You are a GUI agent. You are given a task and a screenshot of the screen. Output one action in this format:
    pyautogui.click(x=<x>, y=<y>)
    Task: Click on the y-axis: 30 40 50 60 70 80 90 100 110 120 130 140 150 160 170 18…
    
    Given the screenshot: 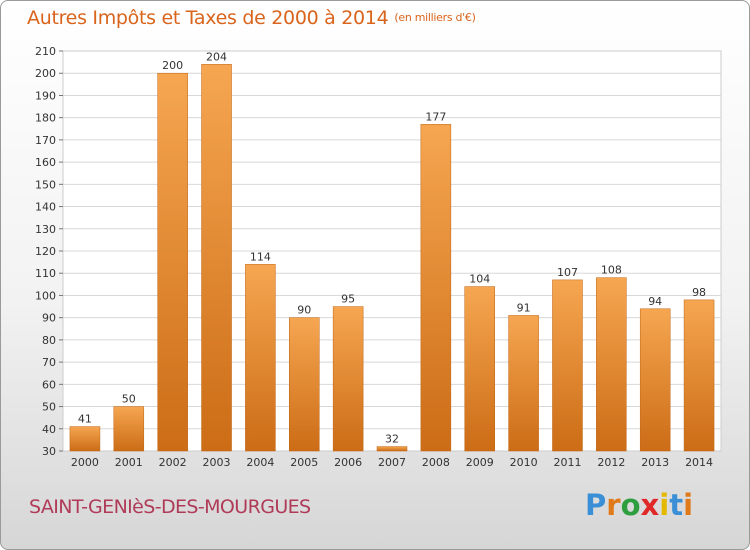 What is the action you would take?
    pyautogui.click(x=49, y=251)
    